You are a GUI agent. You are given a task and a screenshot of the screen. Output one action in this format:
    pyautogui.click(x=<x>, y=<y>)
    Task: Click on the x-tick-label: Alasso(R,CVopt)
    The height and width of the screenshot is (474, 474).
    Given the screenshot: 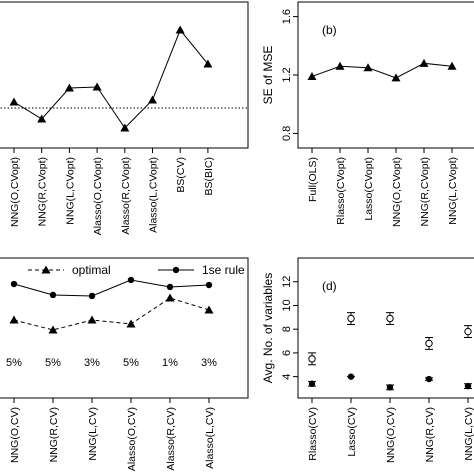 What is the action you would take?
    pyautogui.click(x=126, y=196)
    